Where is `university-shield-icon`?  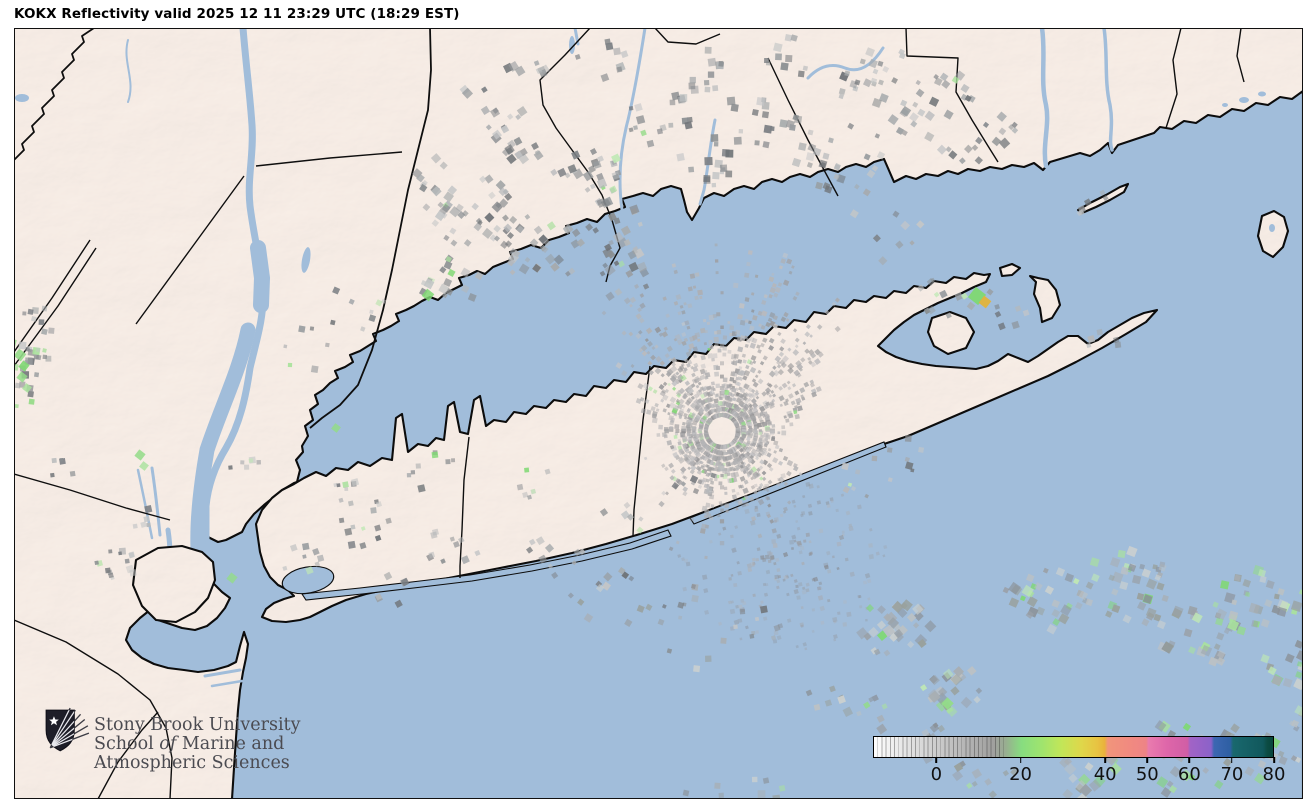
university-shield-icon is located at coordinates (67, 729).